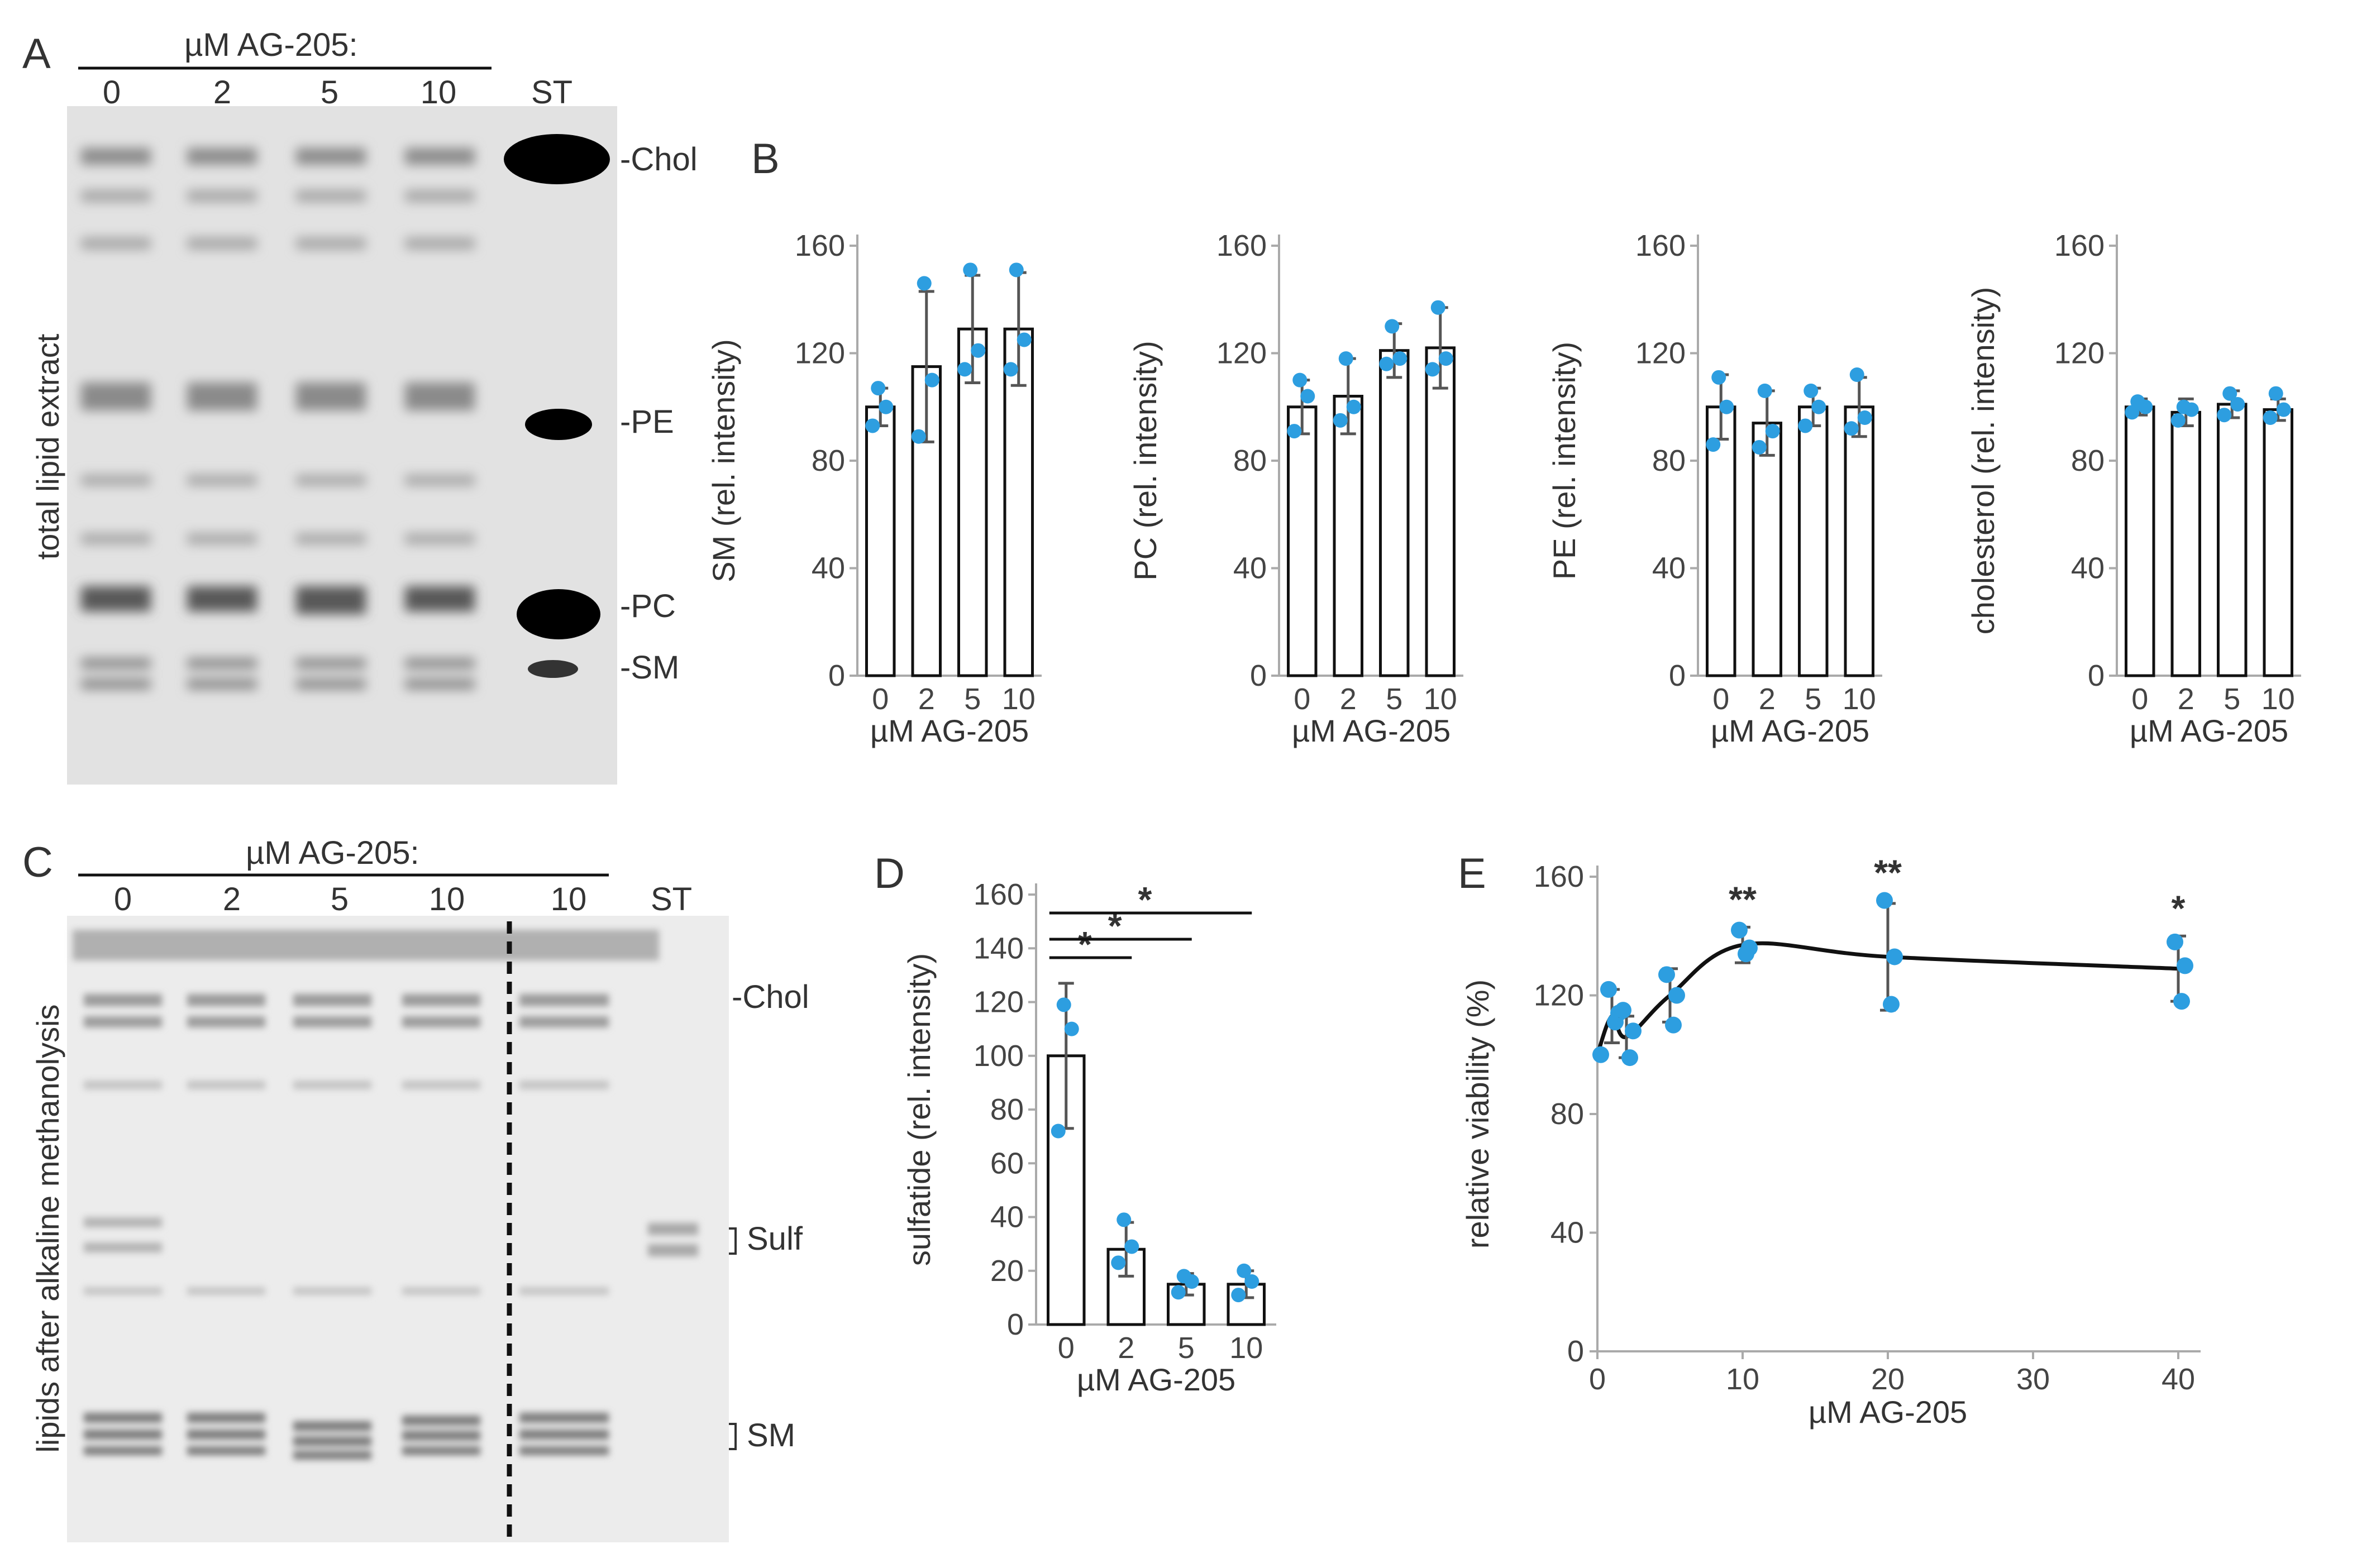 This screenshot has width=2357, height=1568. I want to click on tlc-plate-a-standards, so click(557, 406).